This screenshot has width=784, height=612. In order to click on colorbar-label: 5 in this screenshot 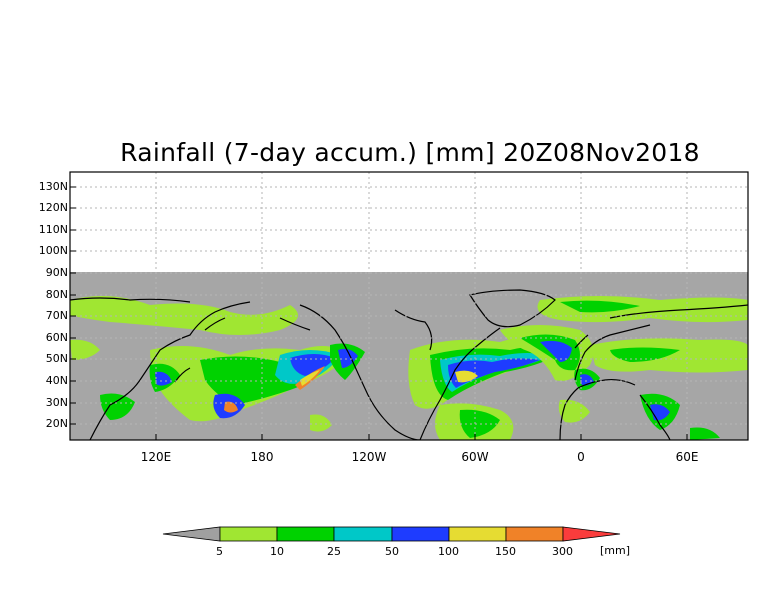, I will do `click(219, 551)`.